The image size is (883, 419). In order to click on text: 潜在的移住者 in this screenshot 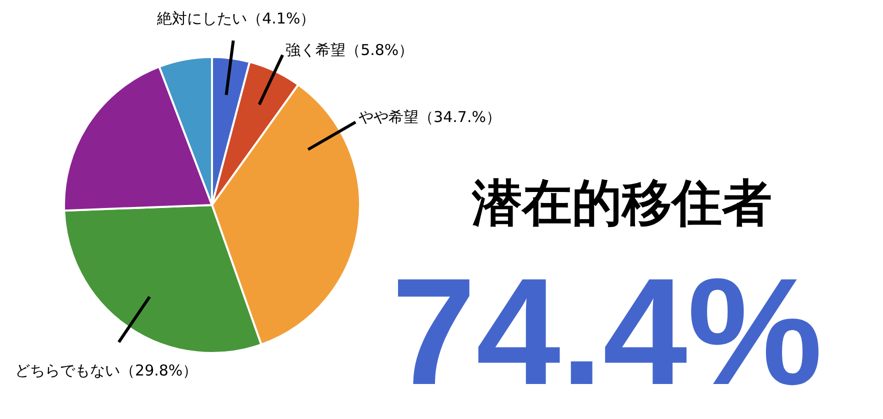, I will do `click(621, 203)`.